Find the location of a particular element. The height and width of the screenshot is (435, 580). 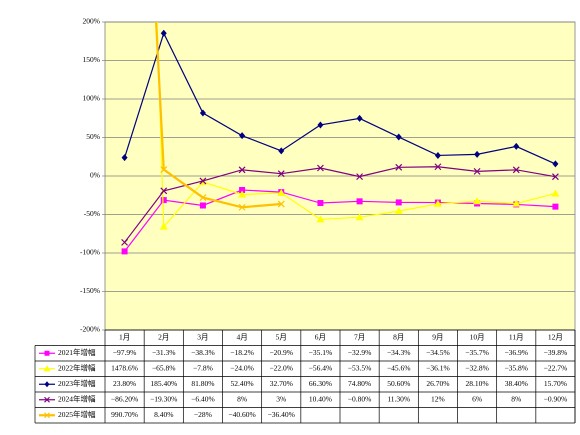

table-cell: −35.8% is located at coordinates (516, 367).